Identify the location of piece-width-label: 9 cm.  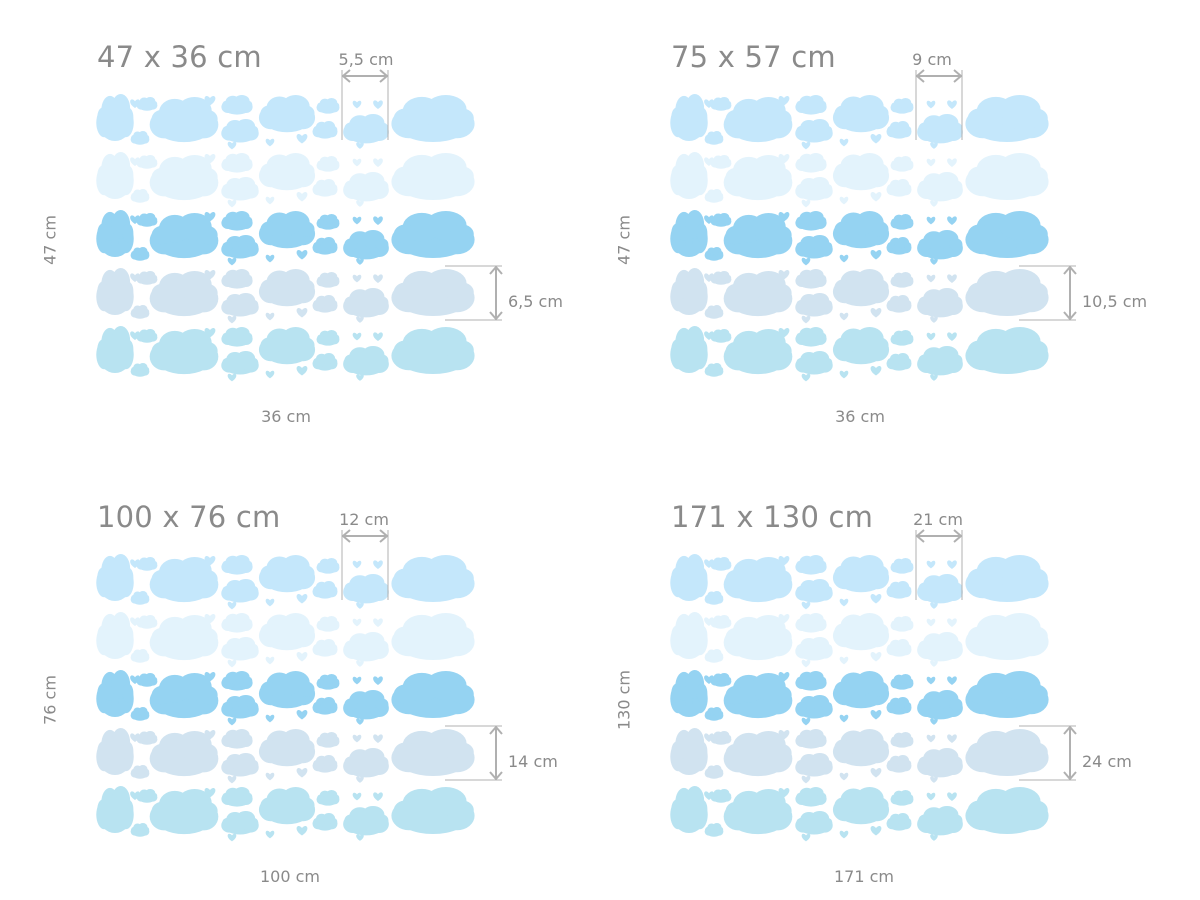
(932, 59).